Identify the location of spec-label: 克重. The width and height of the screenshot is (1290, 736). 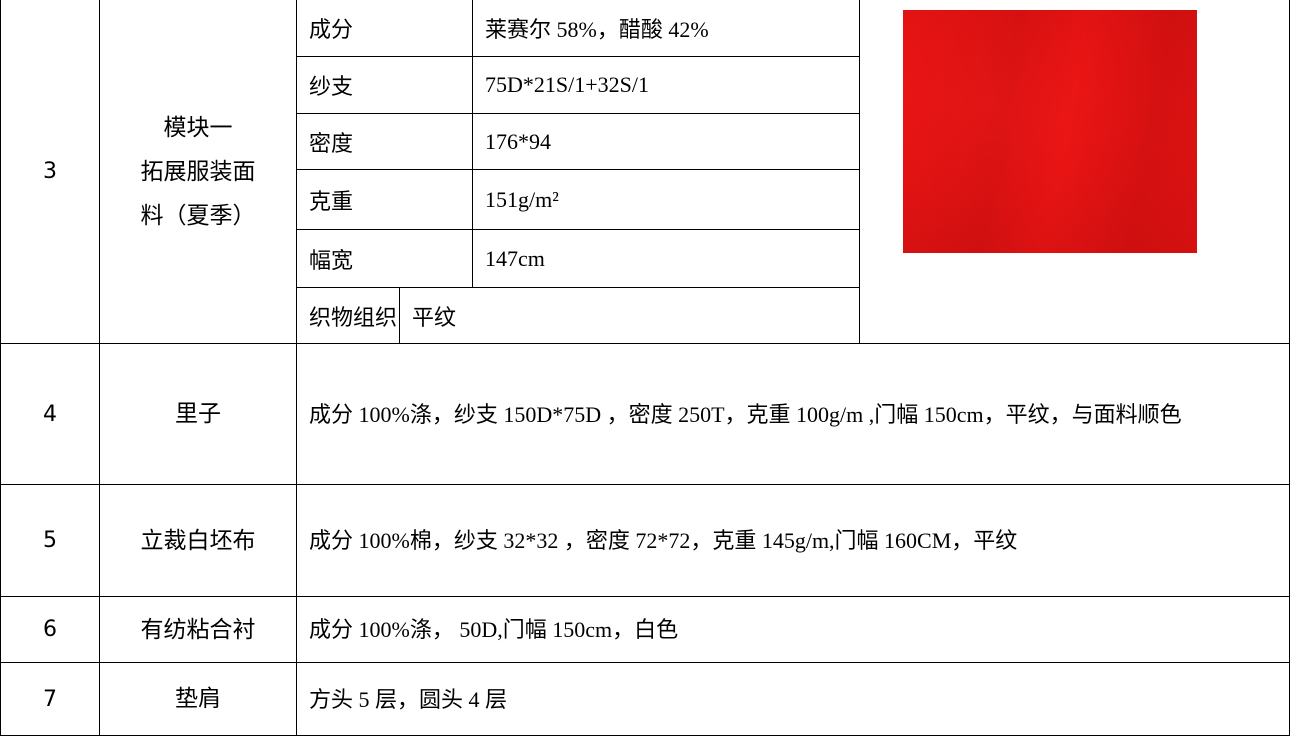
(385, 200).